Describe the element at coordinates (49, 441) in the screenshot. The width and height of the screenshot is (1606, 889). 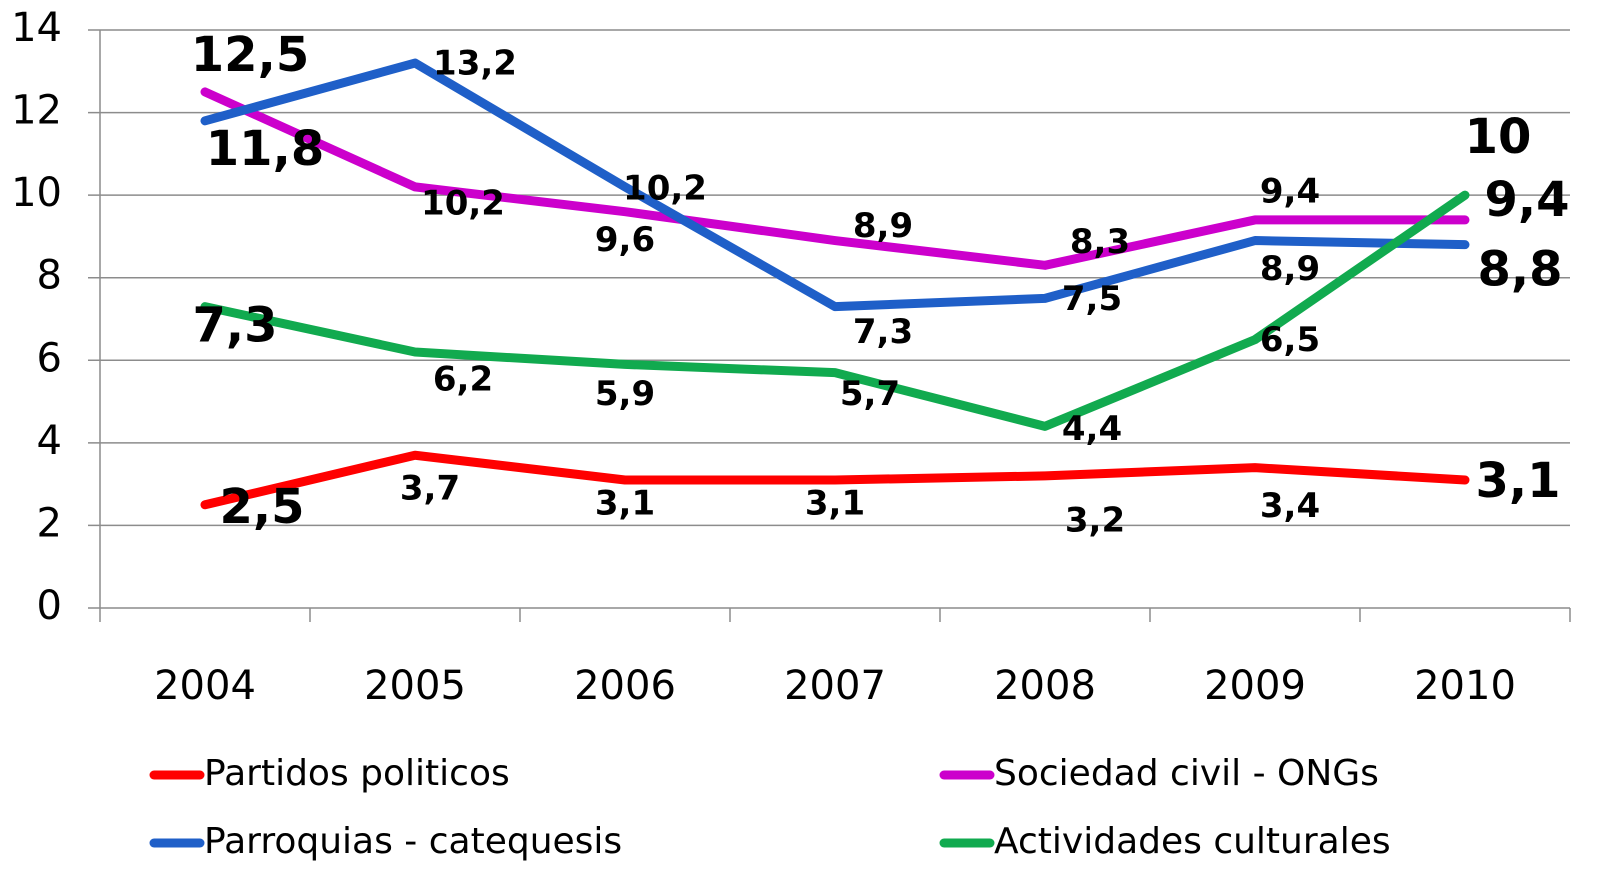
I see `y-tick-label: 4` at that location.